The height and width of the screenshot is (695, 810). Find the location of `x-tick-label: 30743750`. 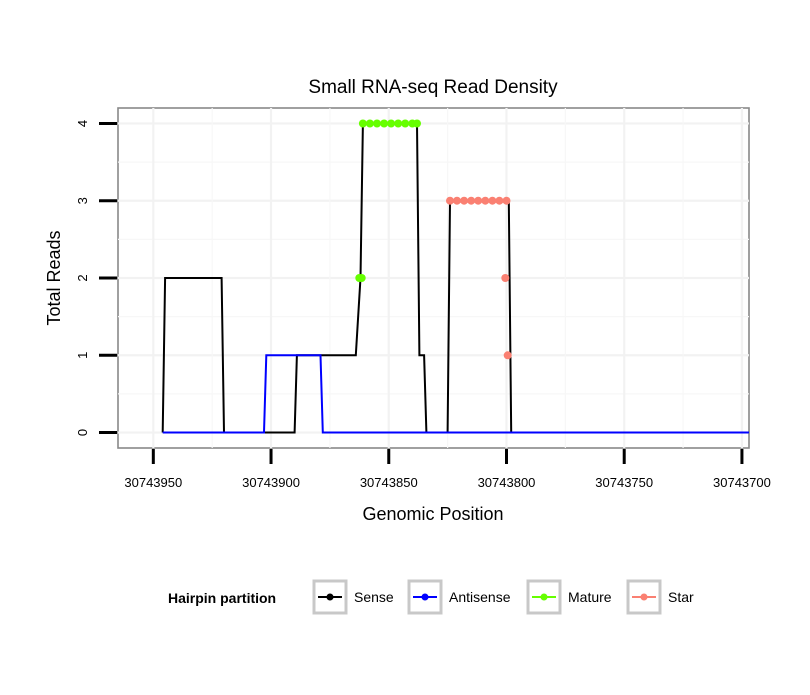

x-tick-label: 30743750 is located at coordinates (624, 482).